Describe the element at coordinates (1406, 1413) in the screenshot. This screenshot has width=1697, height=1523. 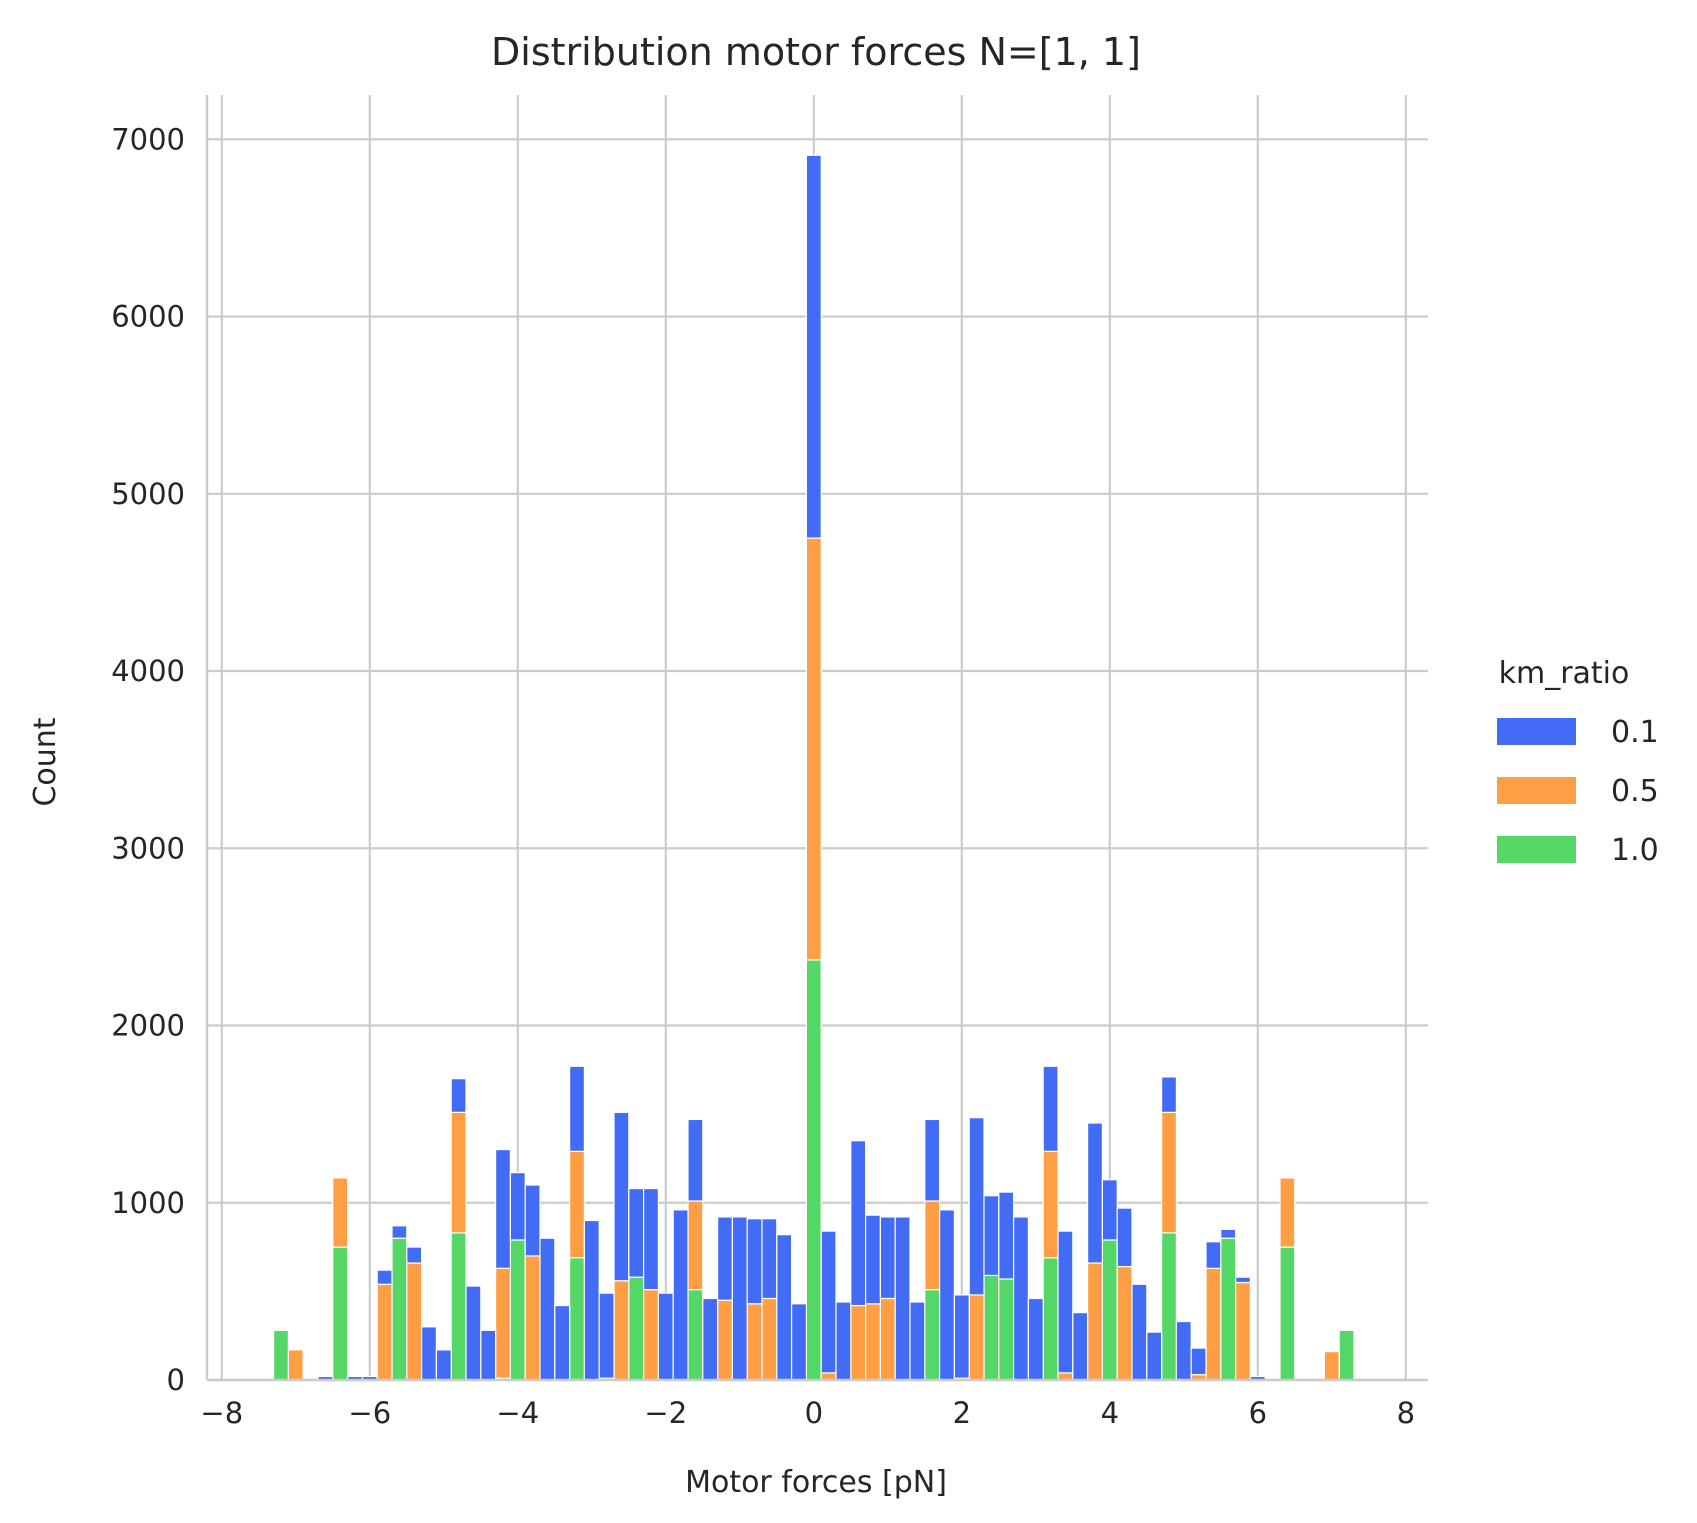
I see `x-tick-label: 8` at that location.